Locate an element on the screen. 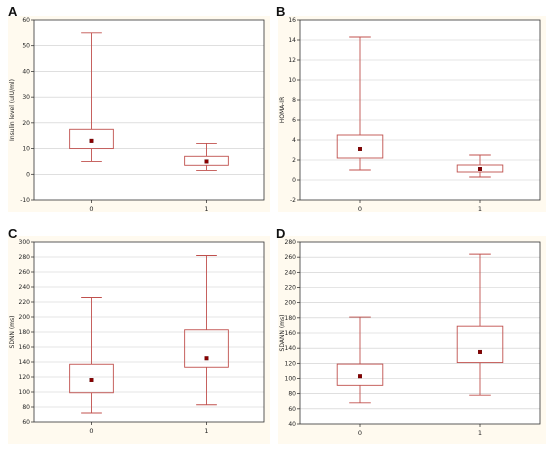 This screenshot has height=450, width=550. y-tick-label: 16 is located at coordinates (292, 20).